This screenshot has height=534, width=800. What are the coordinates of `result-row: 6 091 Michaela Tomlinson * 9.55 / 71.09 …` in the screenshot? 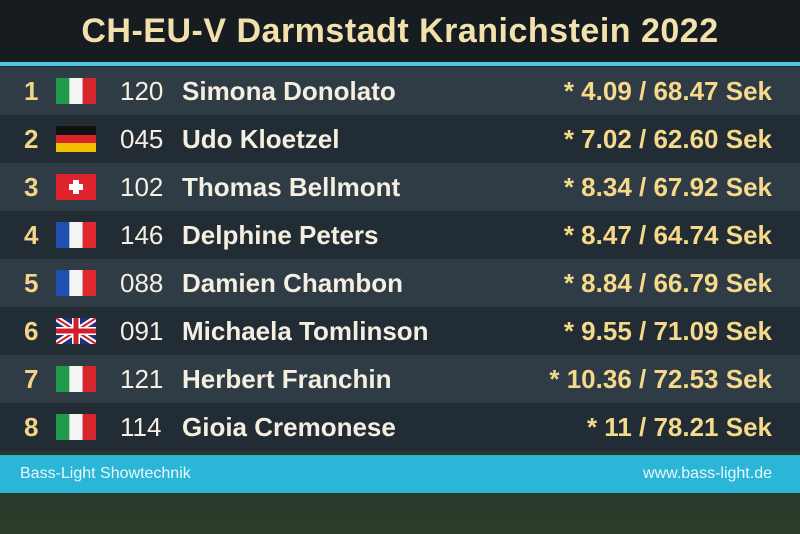 It's located at (400, 331).